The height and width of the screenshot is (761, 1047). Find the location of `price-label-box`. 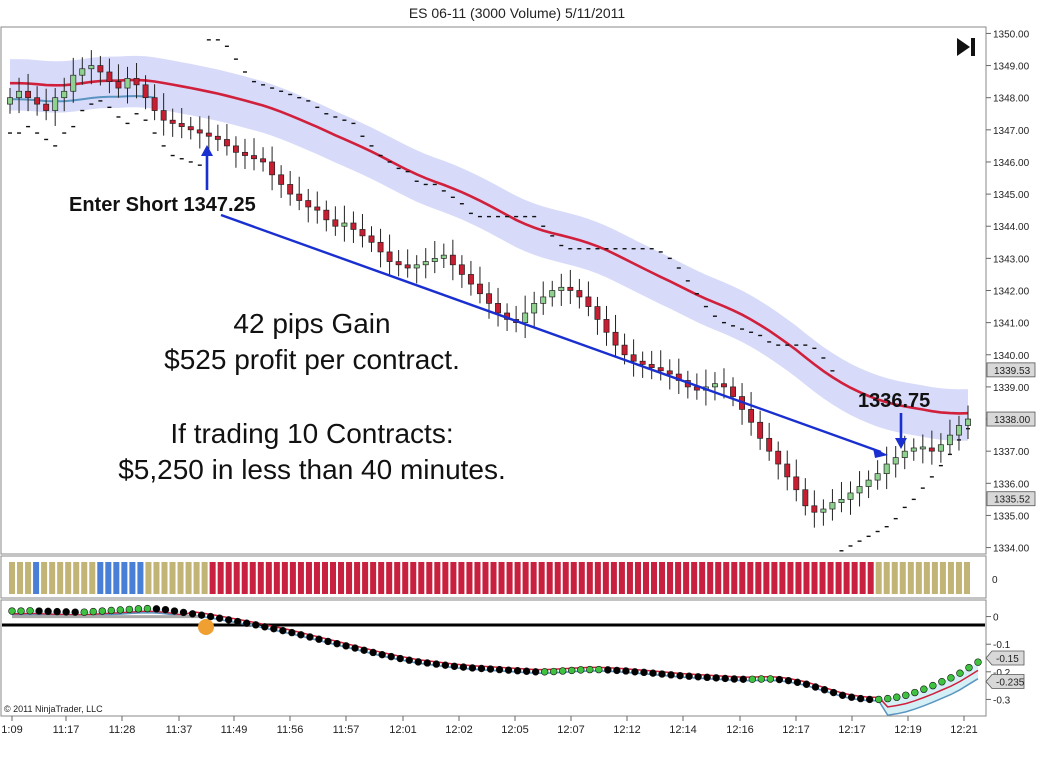

price-label-box is located at coordinates (1011, 419).